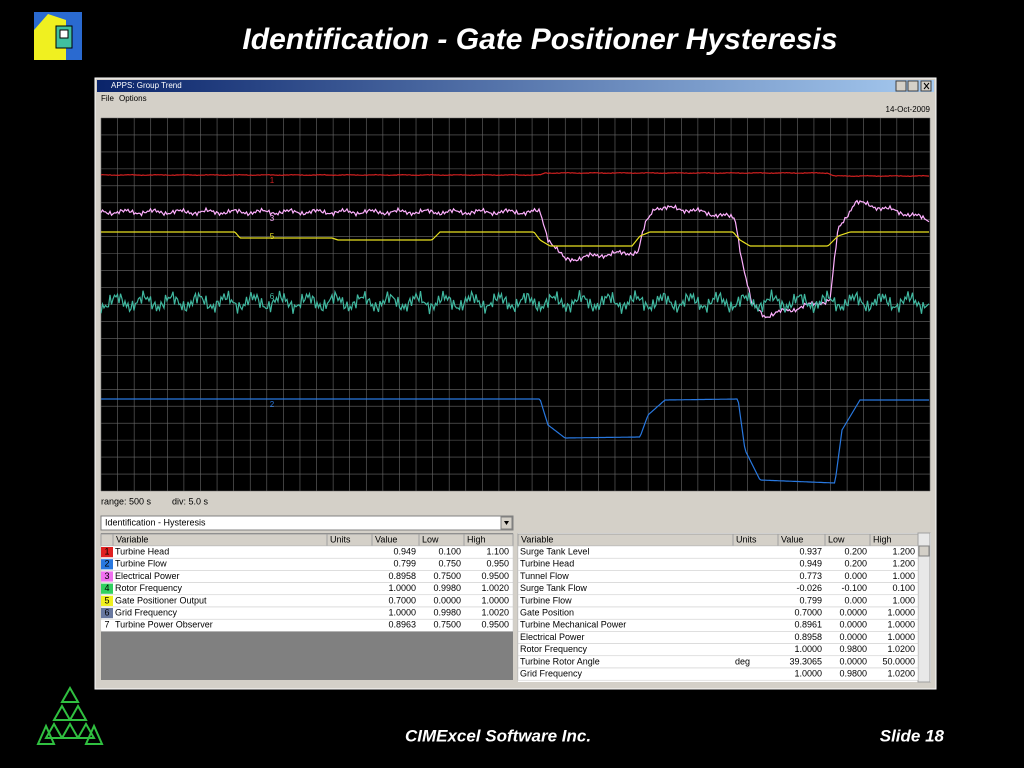 The height and width of the screenshot is (768, 1024). What do you see at coordinates (307, 523) in the screenshot?
I see `selector` at bounding box center [307, 523].